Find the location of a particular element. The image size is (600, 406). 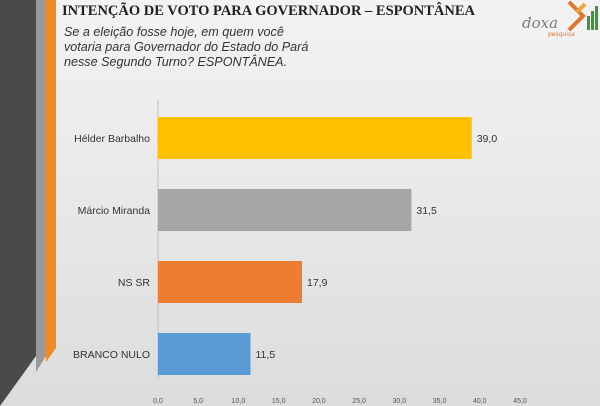

logo-name: doxa is located at coordinates (540, 23).